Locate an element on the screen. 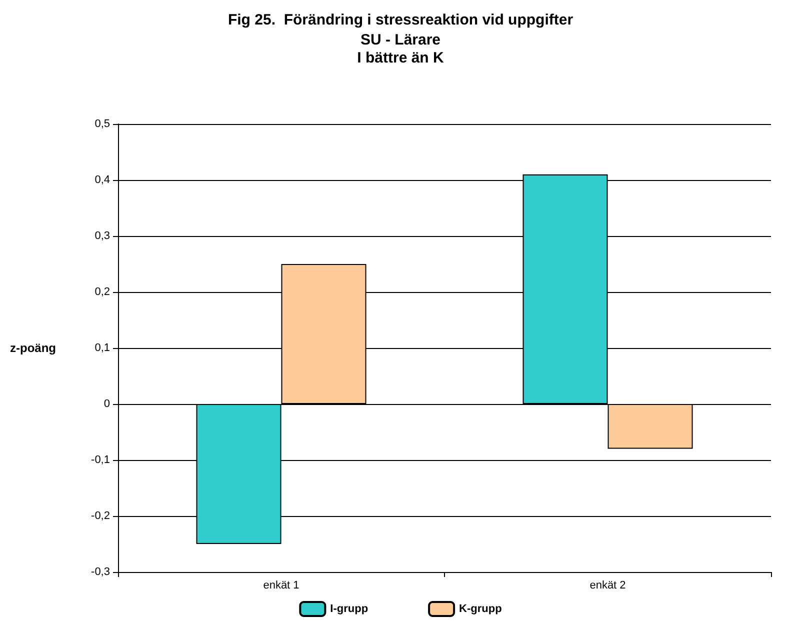 This screenshot has width=801, height=627. y-tick-label: 0,1 is located at coordinates (102, 348).